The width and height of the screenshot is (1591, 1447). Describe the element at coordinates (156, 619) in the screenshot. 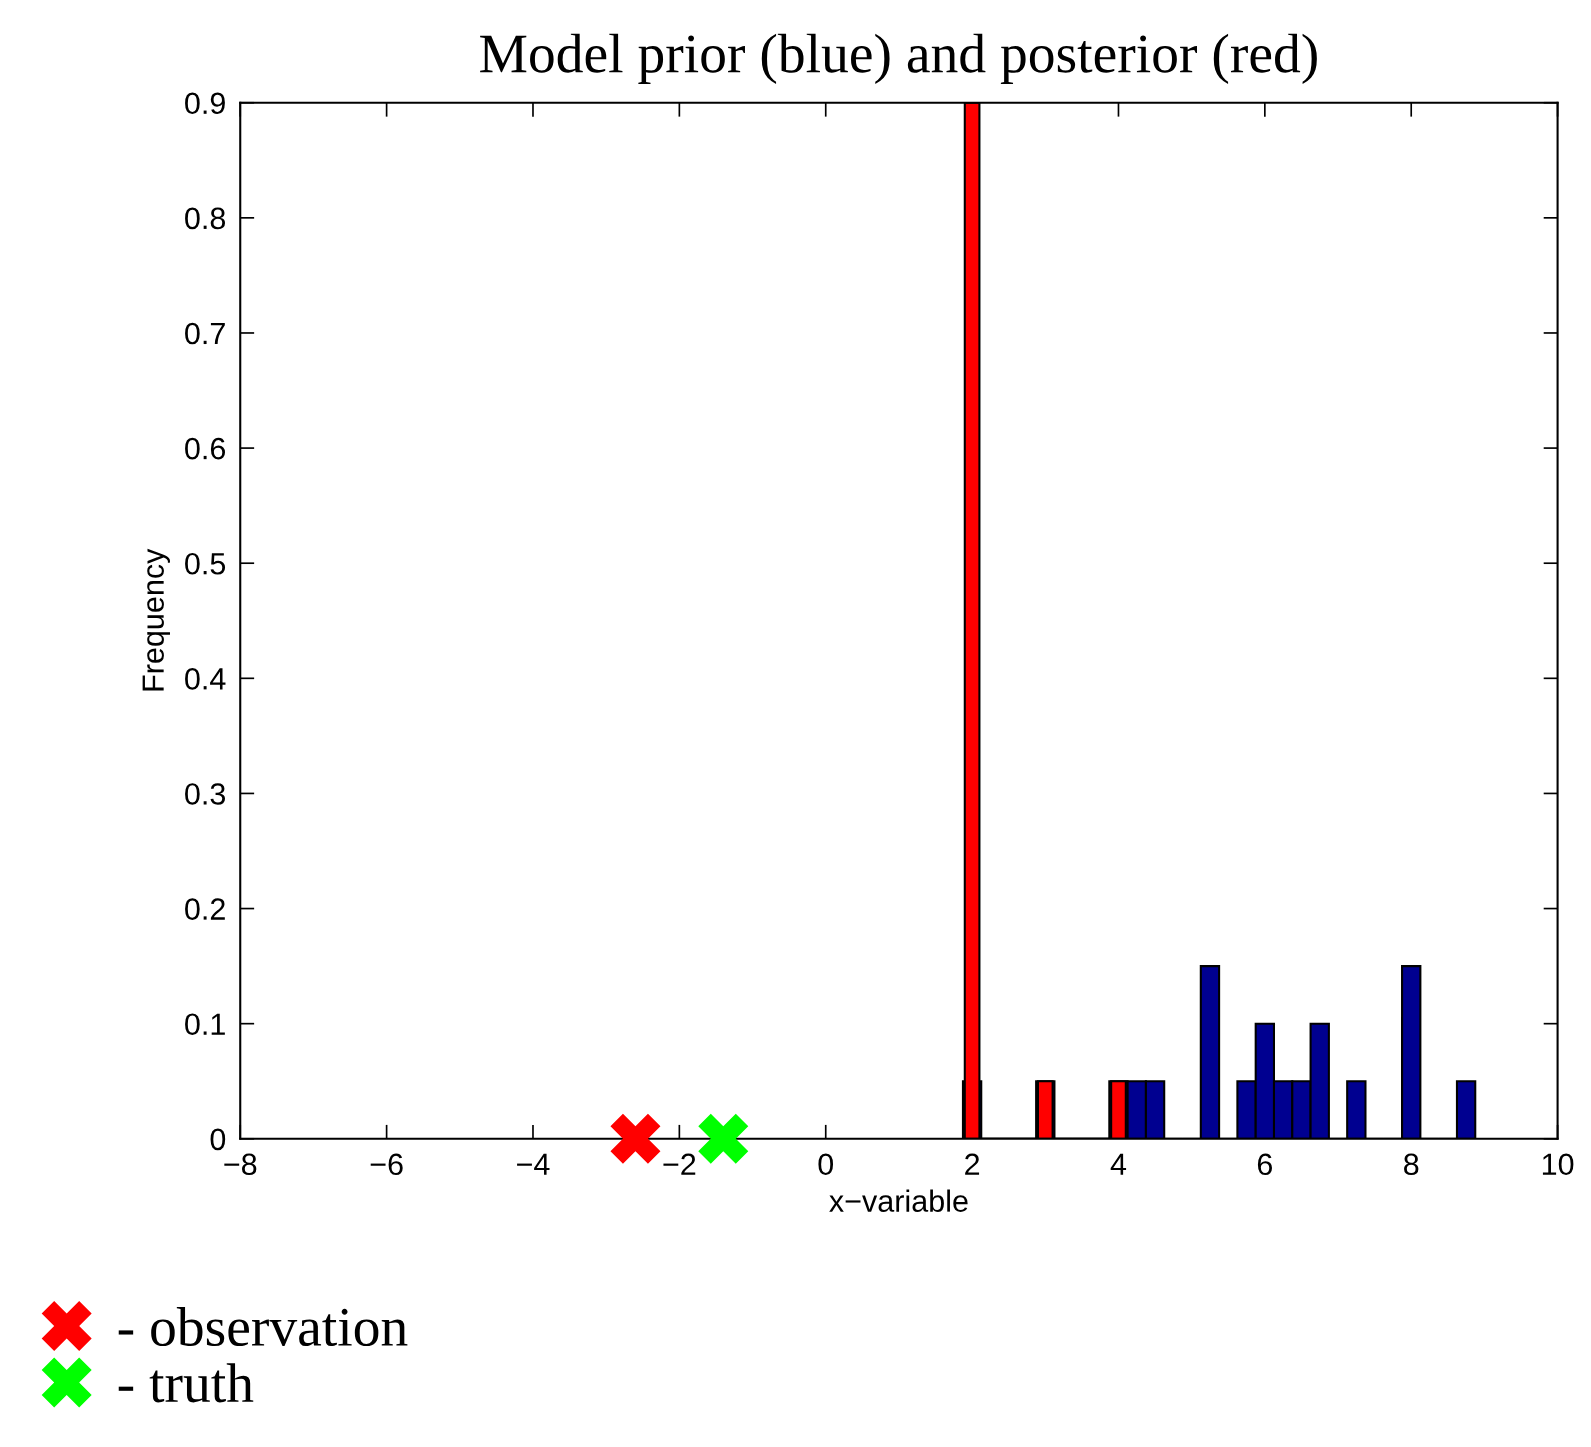

I see `y-axis-title: Frequency` at that location.